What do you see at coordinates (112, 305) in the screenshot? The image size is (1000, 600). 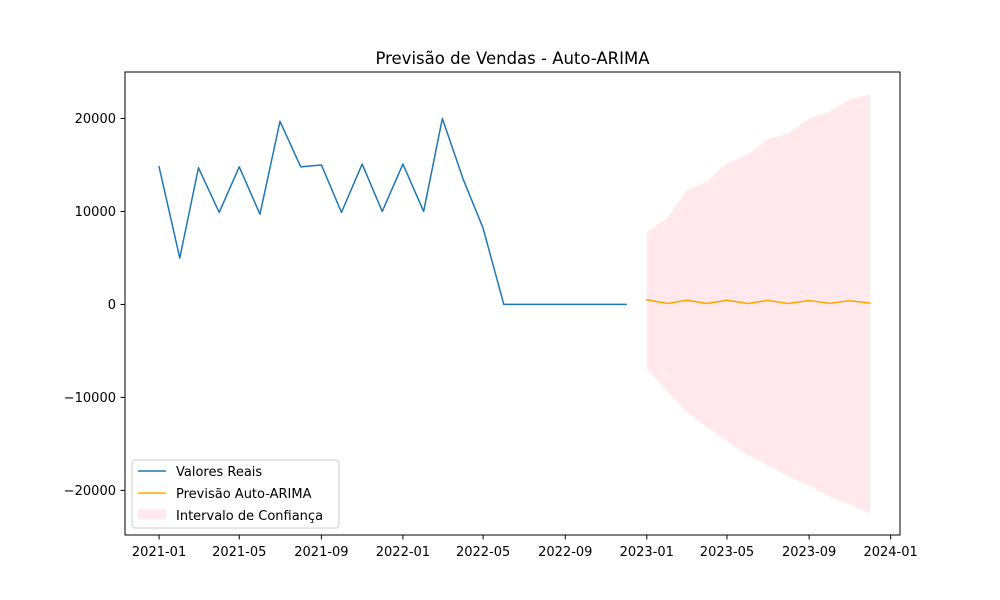 I see `y-tick-label: 0` at bounding box center [112, 305].